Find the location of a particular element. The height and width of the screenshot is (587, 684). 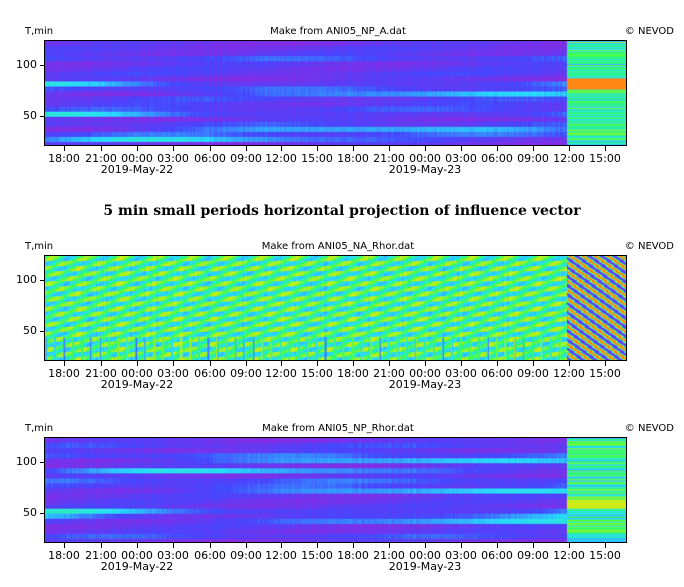

chart-title: Make from ANI05_NA_Rhor.dat is located at coordinates (338, 246).